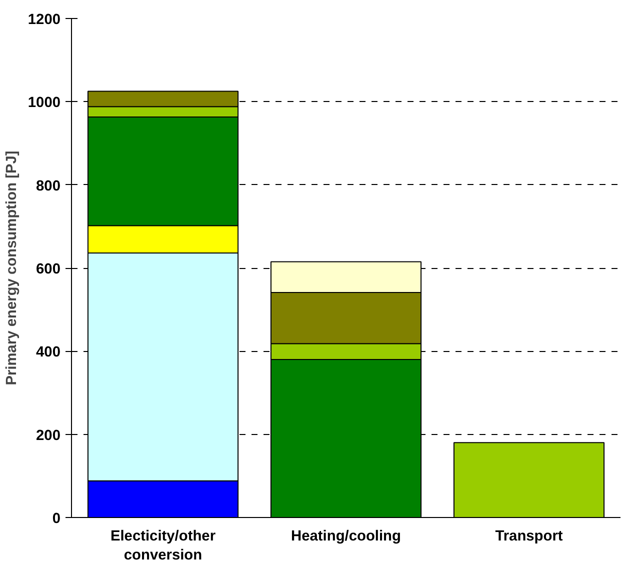 The image size is (636, 566). What do you see at coordinates (44, 20) in the screenshot?
I see `y-tick-label: 1200` at bounding box center [44, 20].